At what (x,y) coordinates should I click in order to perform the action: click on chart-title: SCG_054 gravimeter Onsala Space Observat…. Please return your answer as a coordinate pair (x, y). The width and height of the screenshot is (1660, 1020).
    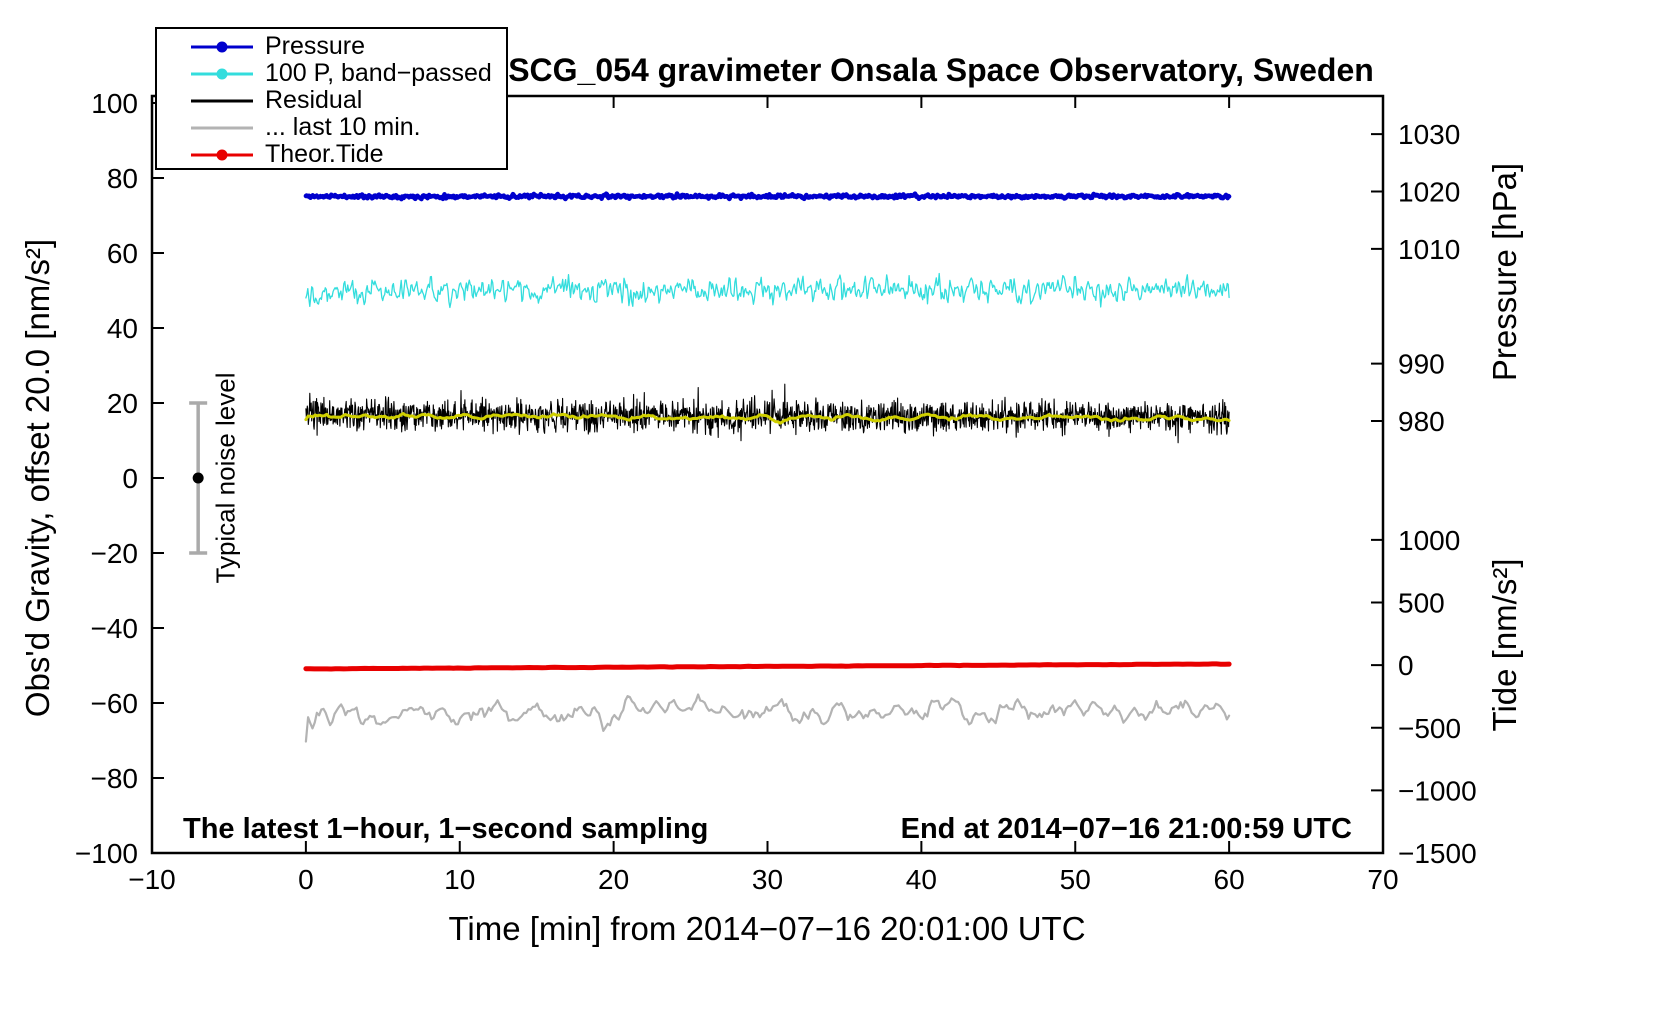
    Looking at the image, I should click on (941, 70).